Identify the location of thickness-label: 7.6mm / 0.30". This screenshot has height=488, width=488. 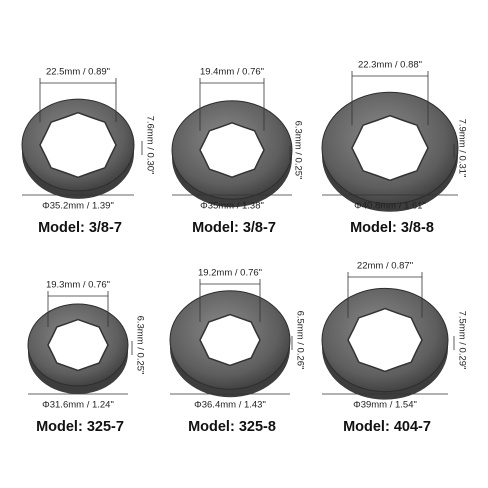
(149, 145).